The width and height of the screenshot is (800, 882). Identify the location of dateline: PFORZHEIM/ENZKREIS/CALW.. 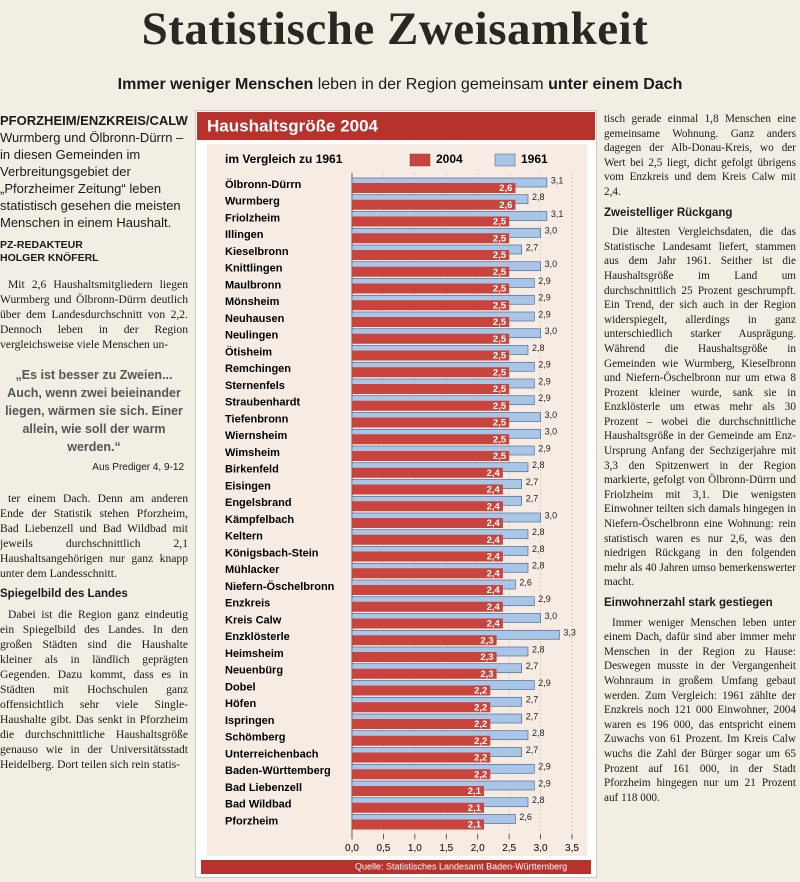
(94, 120).